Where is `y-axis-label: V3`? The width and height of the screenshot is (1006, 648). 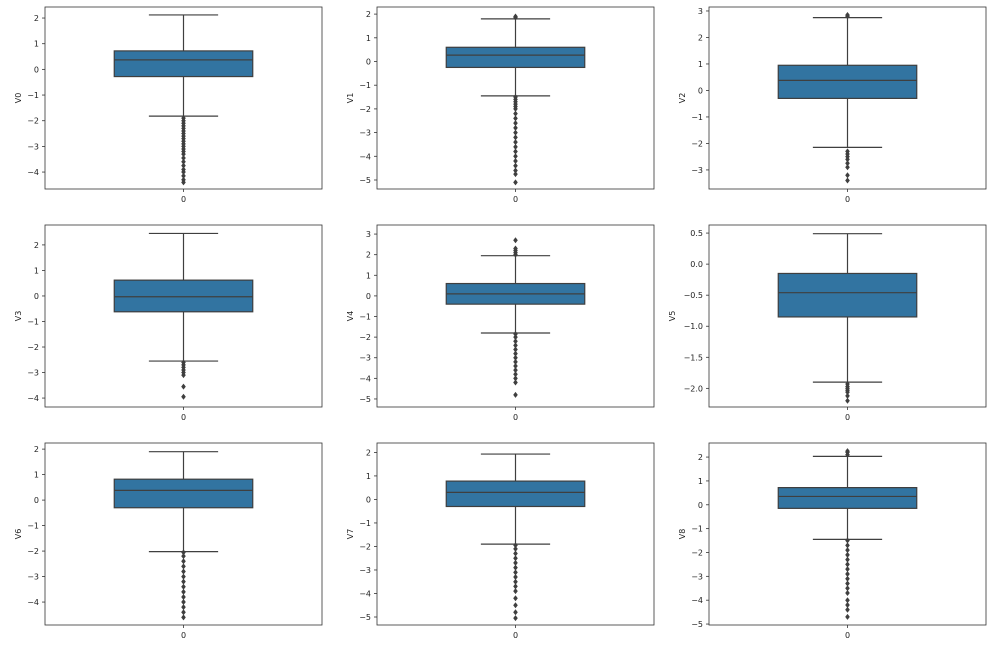
y-axis-label: V3 is located at coordinates (18, 316).